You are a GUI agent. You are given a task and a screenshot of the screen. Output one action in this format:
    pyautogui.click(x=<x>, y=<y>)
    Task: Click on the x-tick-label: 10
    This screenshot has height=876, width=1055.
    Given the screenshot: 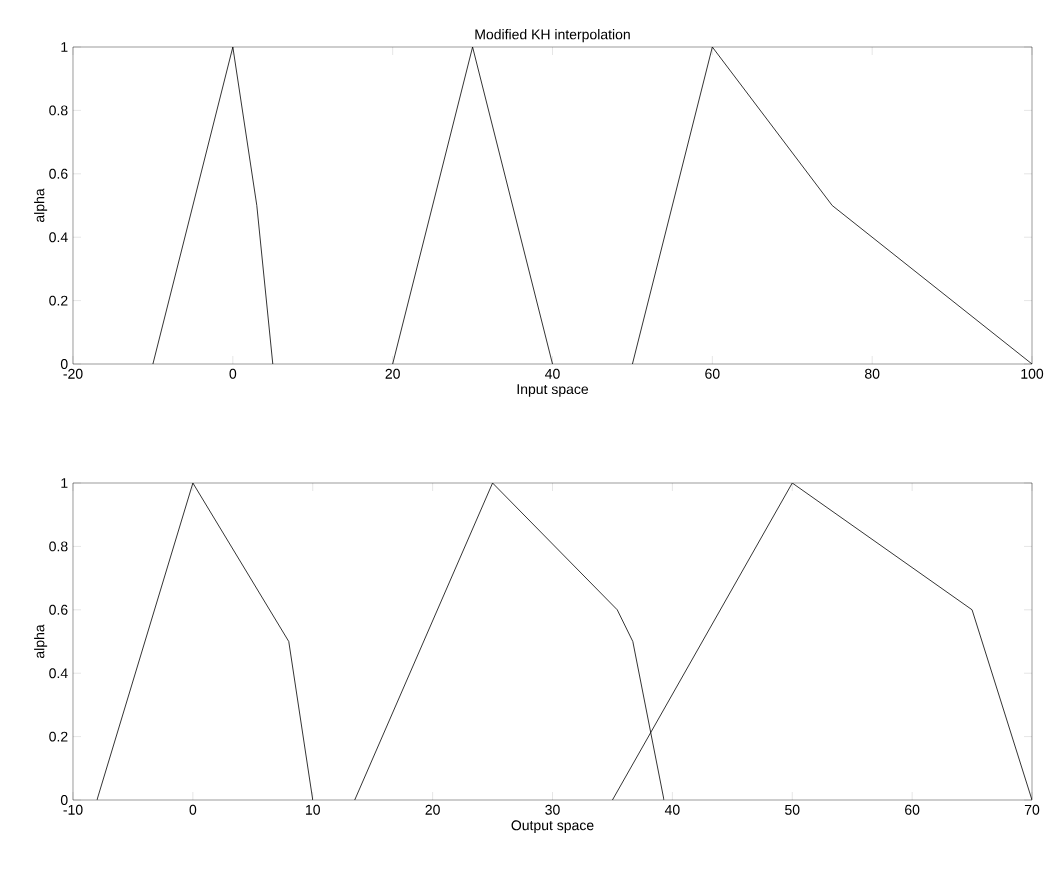 What is the action you would take?
    pyautogui.click(x=313, y=809)
    